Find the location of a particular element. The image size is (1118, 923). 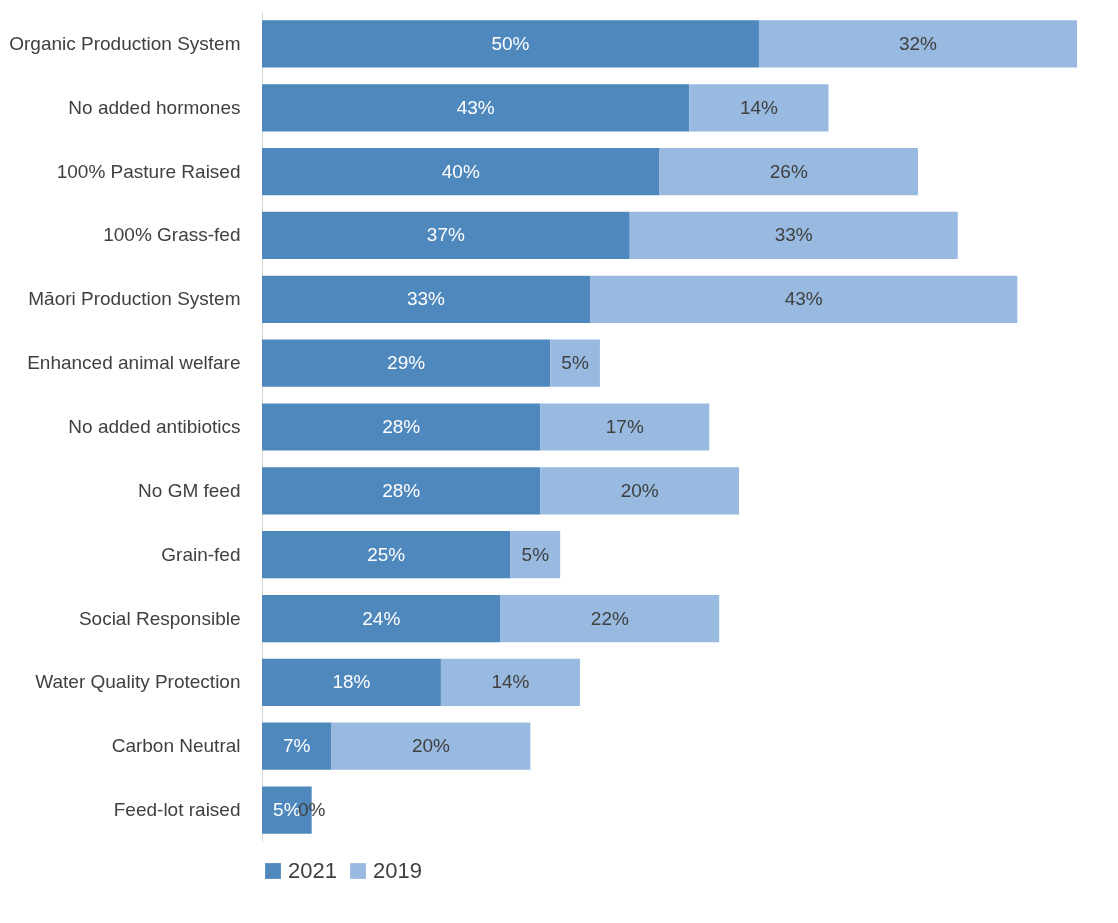

legend-label: 2019 is located at coordinates (397, 870).